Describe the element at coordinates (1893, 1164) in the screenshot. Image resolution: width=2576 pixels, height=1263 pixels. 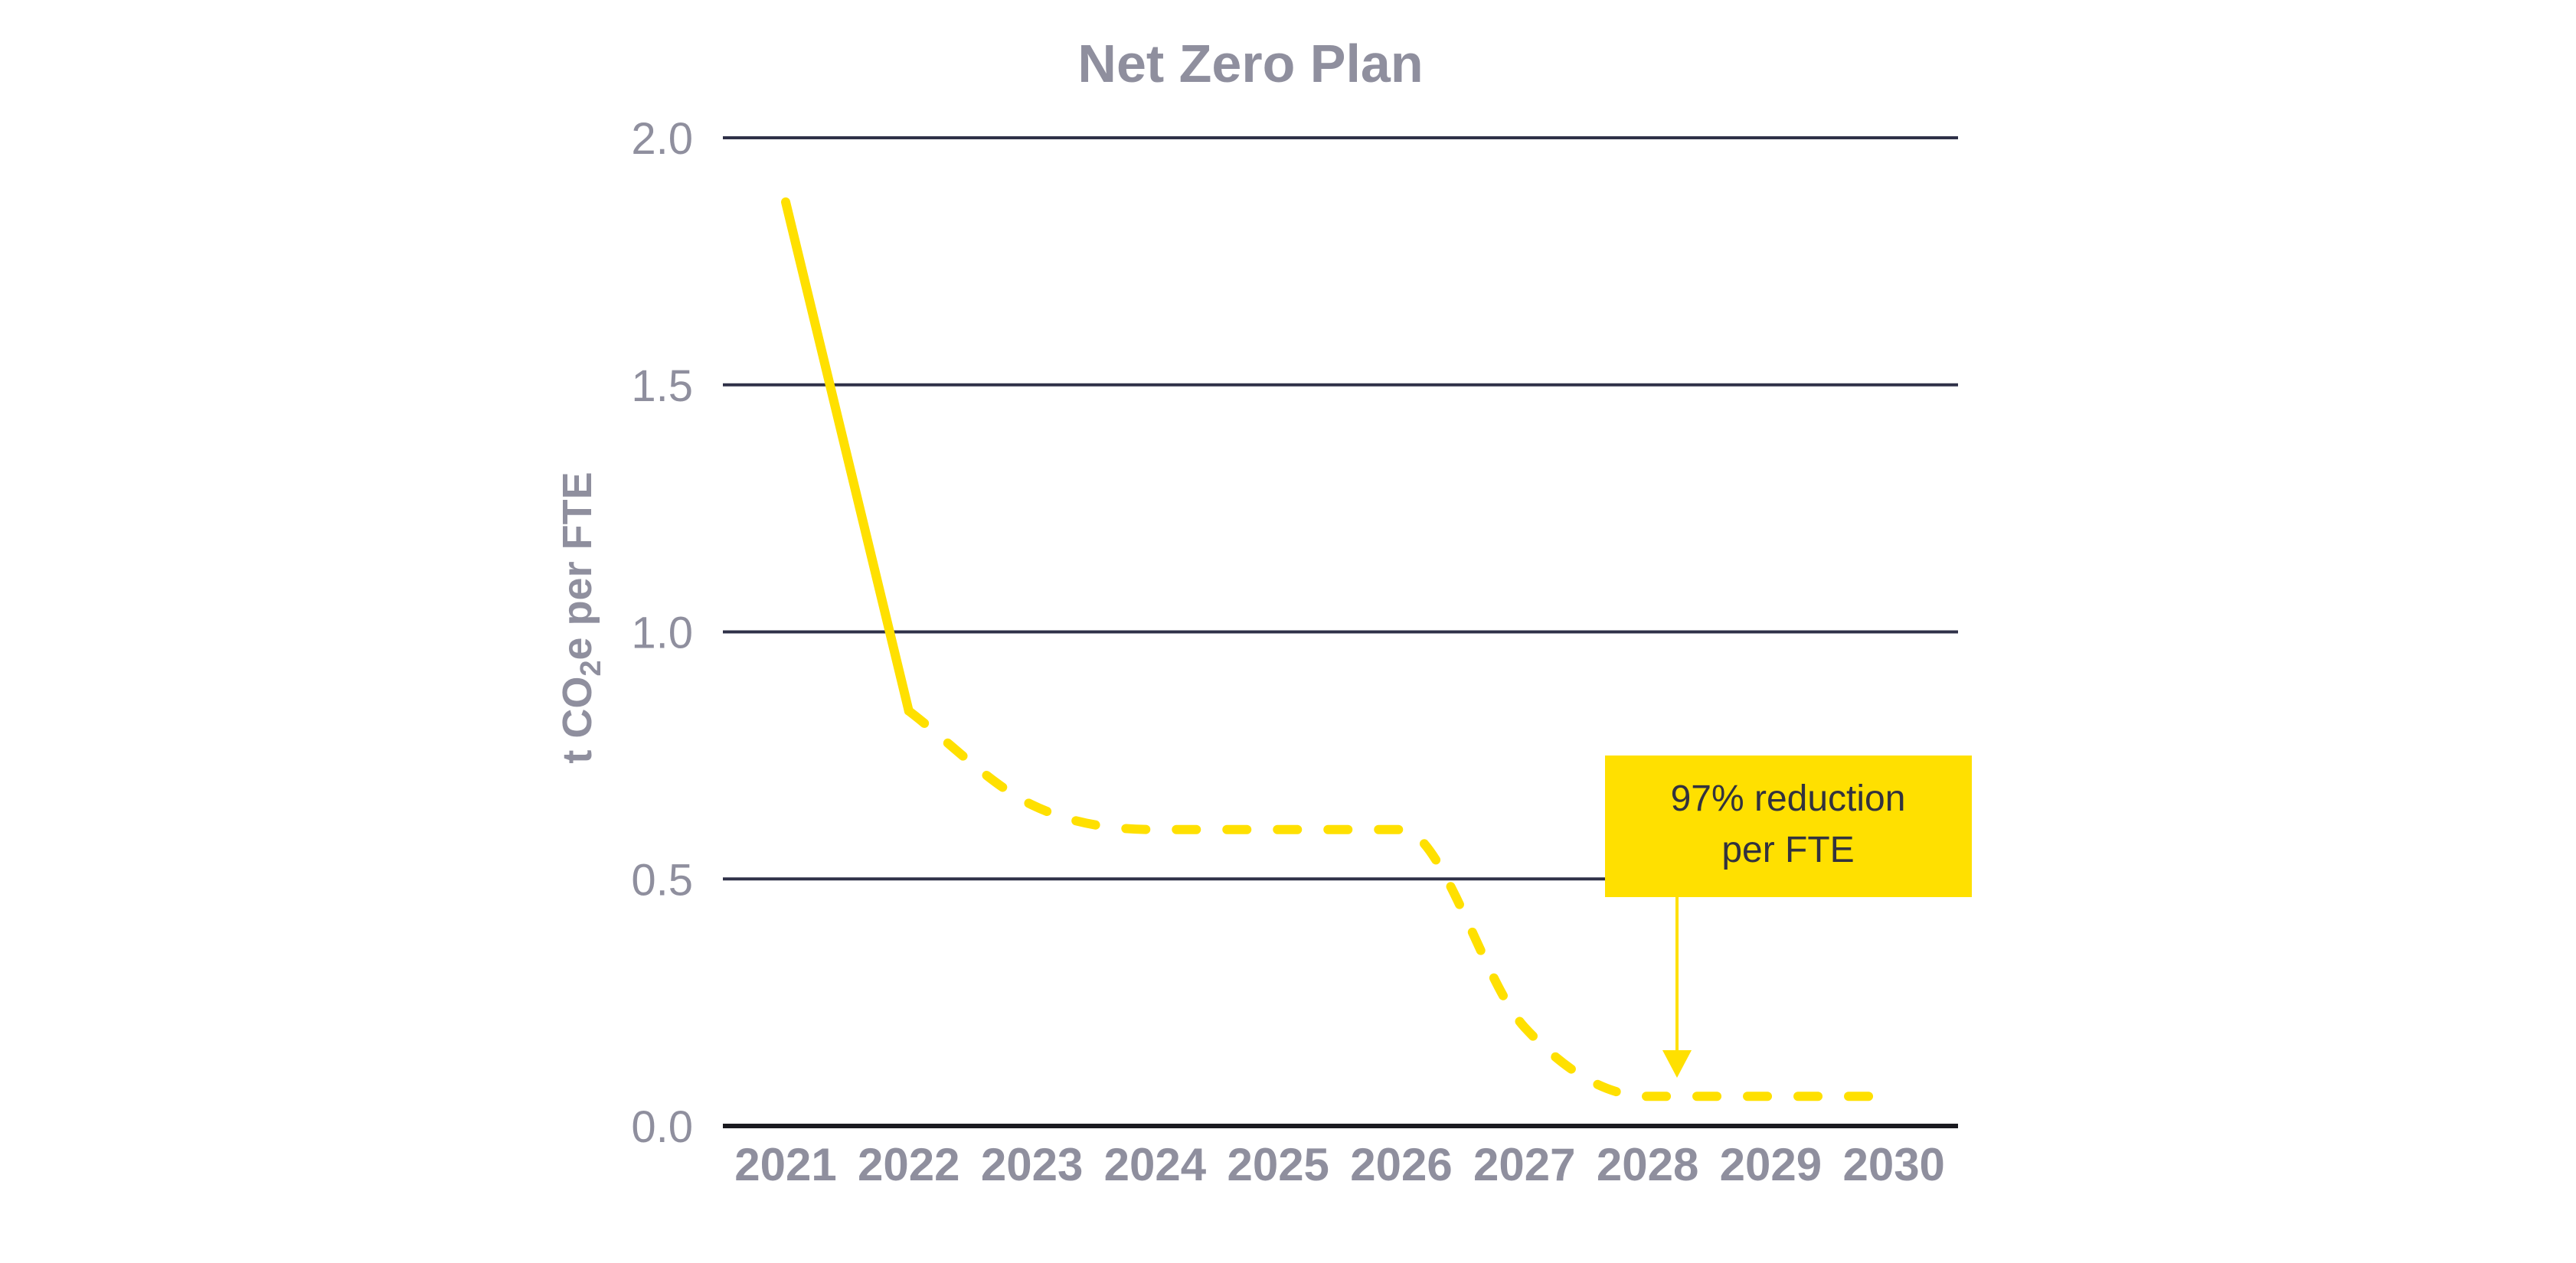
I see `year-label-2030: 2030` at that location.